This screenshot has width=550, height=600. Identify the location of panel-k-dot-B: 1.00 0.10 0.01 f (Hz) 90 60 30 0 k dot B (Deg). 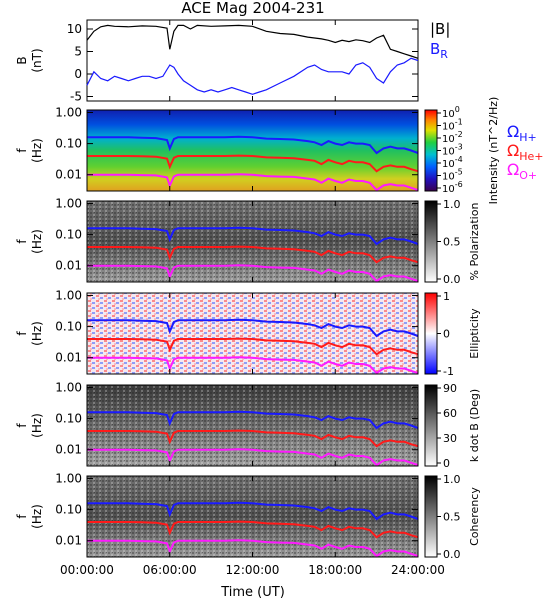
(248, 425).